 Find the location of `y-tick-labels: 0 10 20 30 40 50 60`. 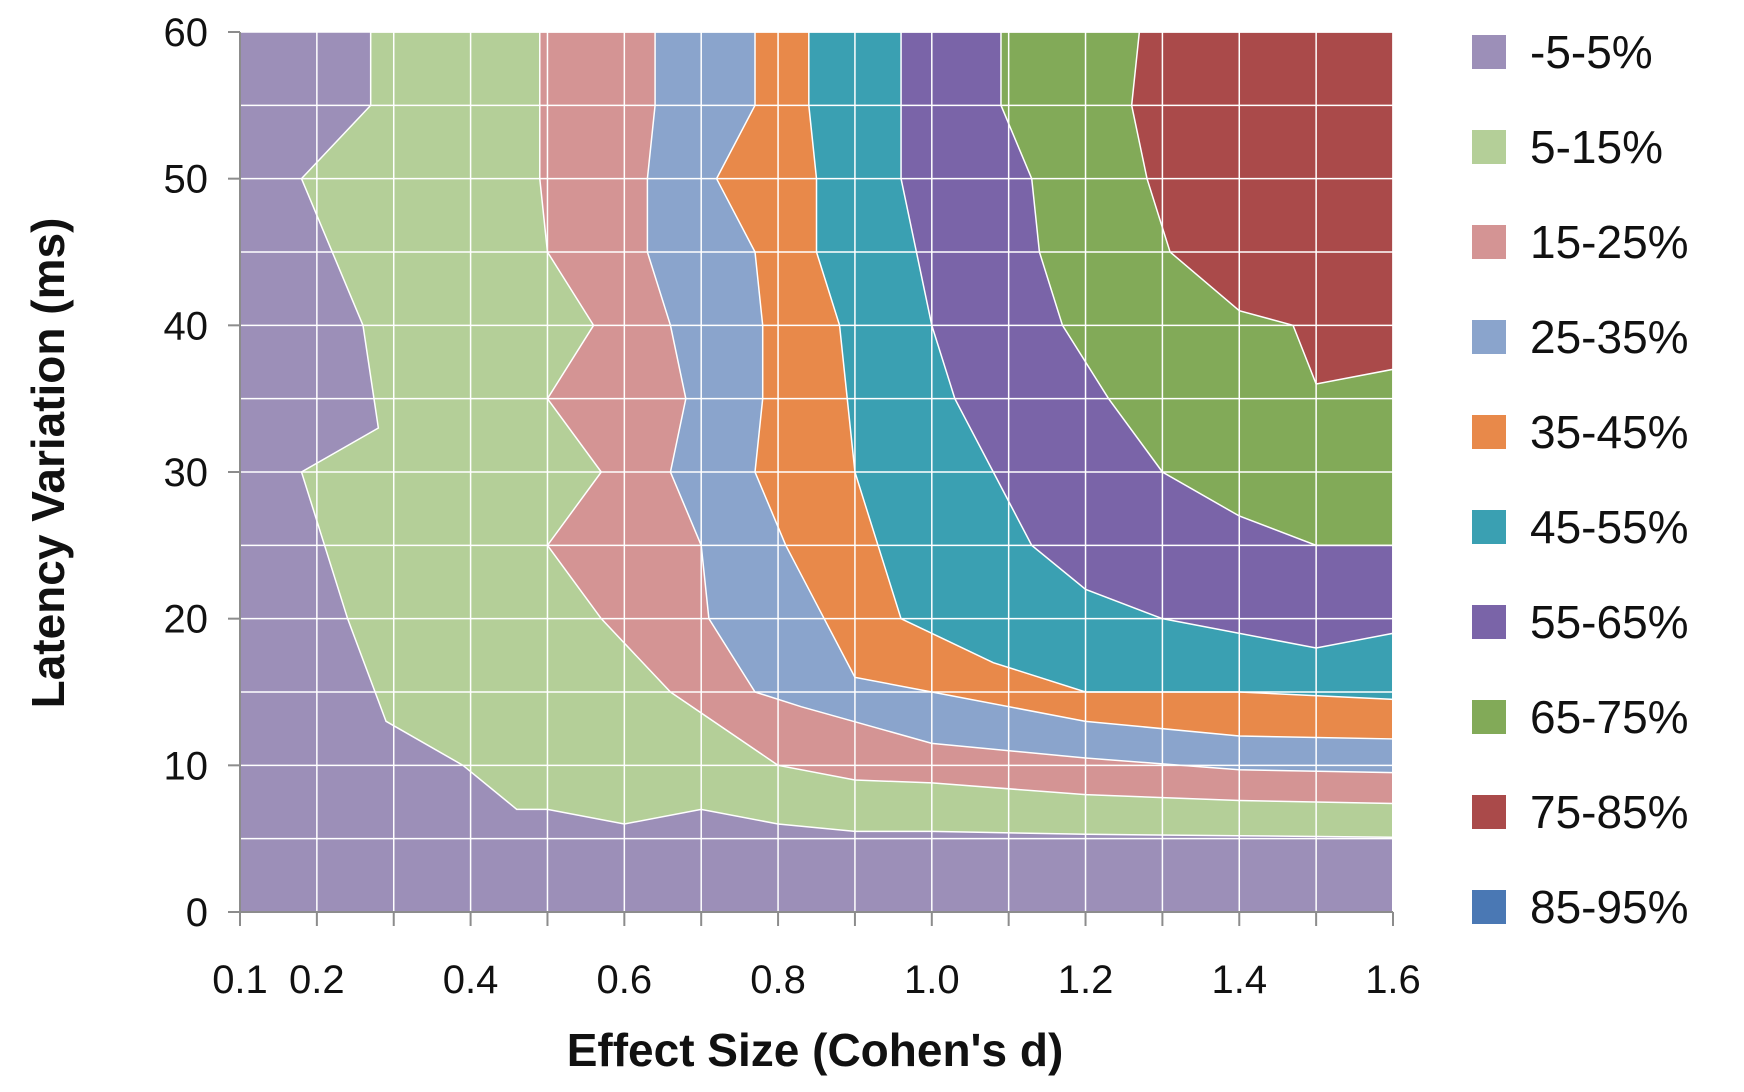

y-tick-labels: 0 10 20 30 40 50 60 is located at coordinates (186, 473).